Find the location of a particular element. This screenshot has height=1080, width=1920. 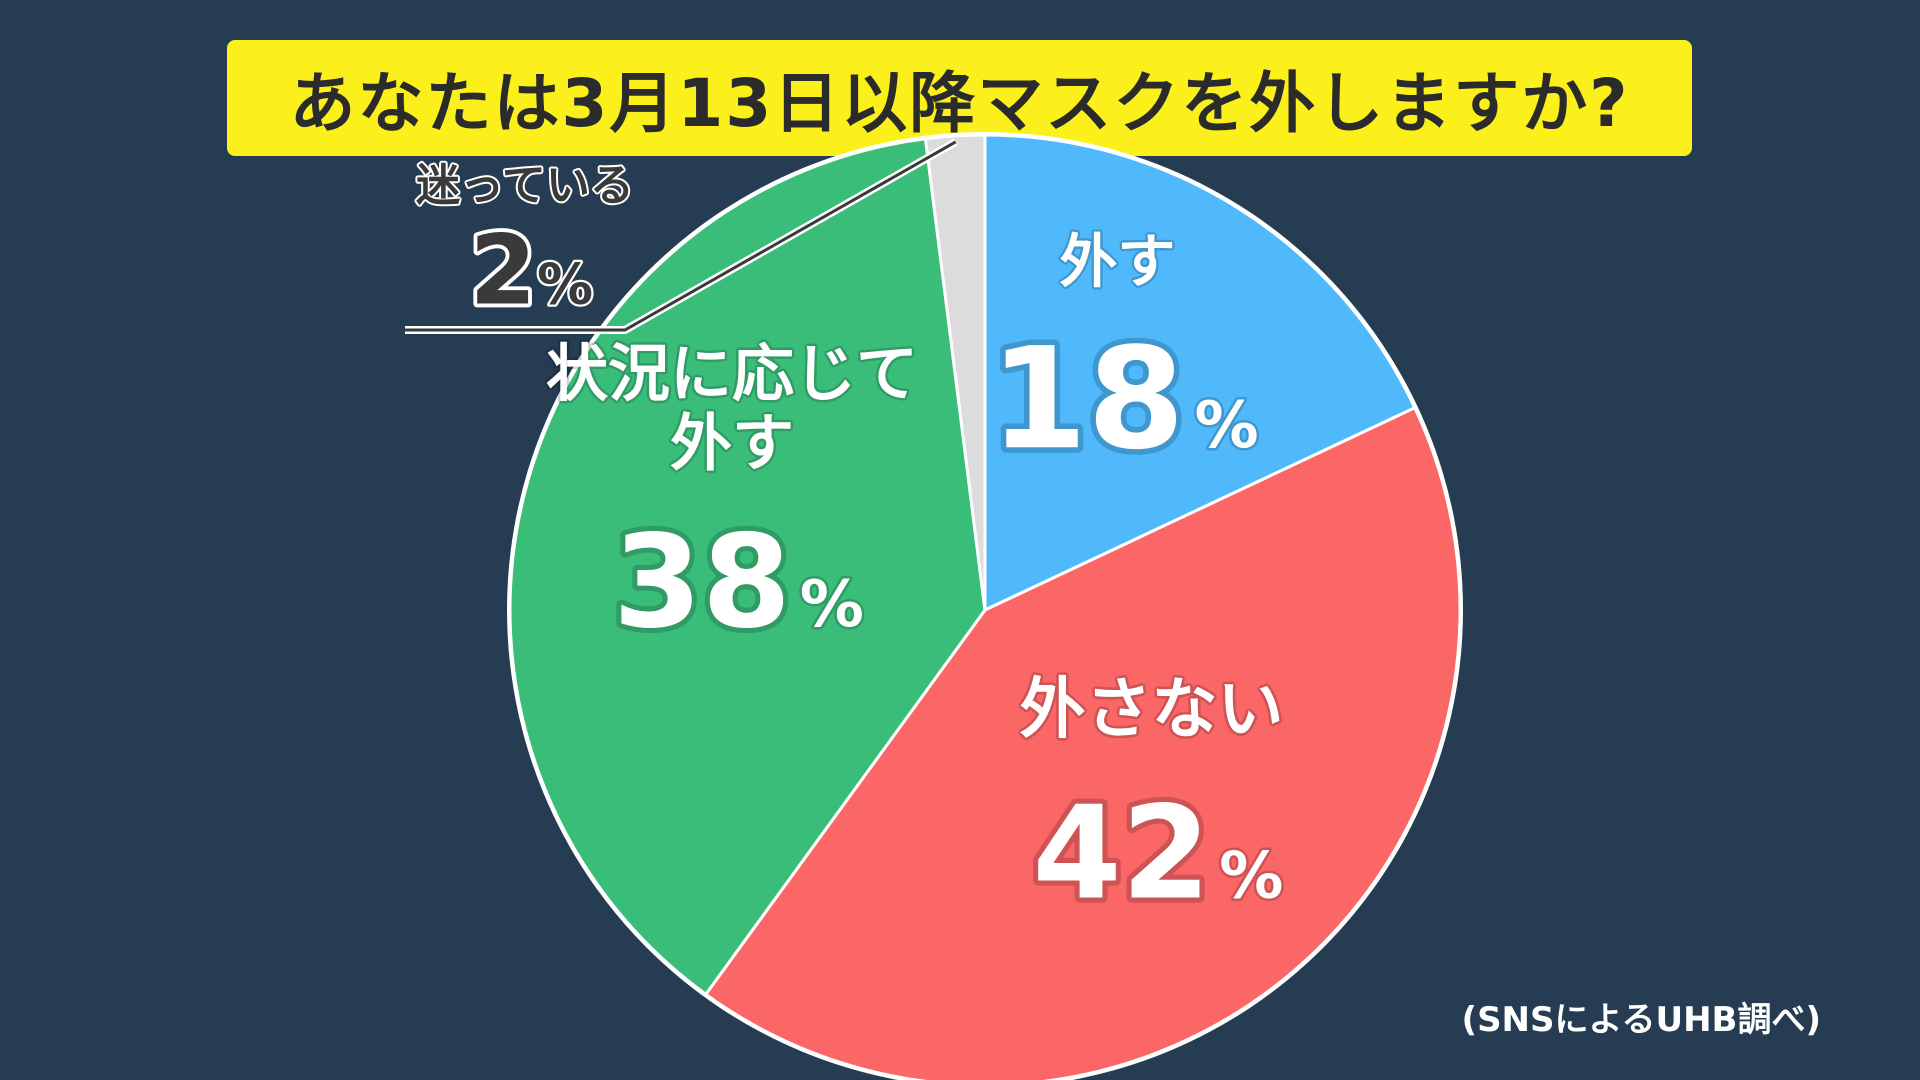

slice-value-2: 38 is located at coordinates (702, 582).